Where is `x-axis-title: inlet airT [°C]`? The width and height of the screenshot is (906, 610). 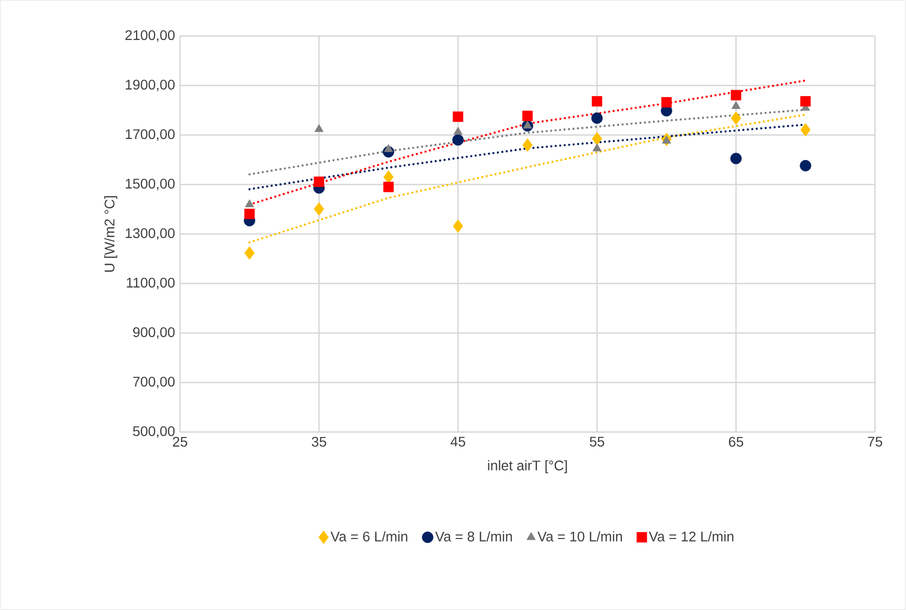
x-axis-title: inlet airT [°C] is located at coordinates (527, 467).